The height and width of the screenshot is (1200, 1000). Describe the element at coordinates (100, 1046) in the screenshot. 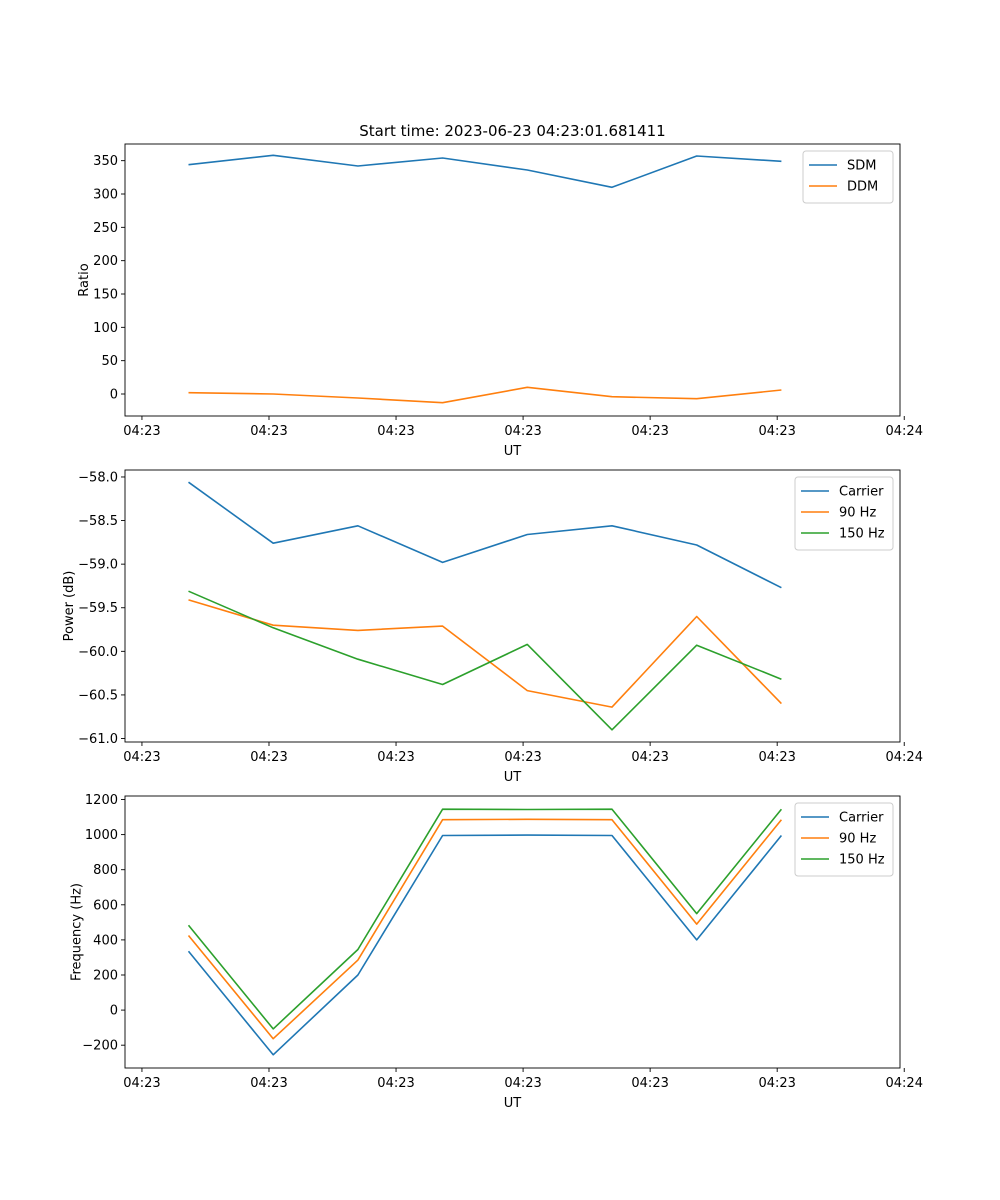

I see `y-tick-label: −200` at that location.